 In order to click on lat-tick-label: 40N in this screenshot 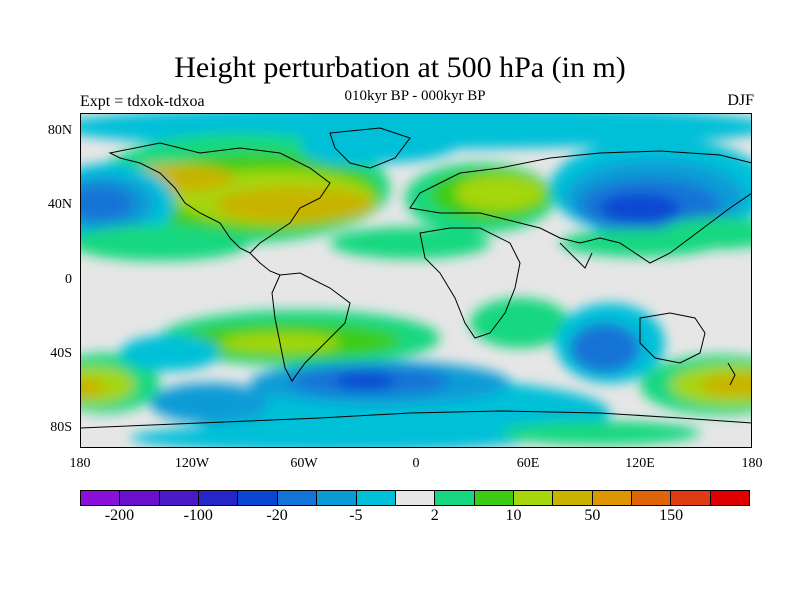, I will do `click(59, 205)`.